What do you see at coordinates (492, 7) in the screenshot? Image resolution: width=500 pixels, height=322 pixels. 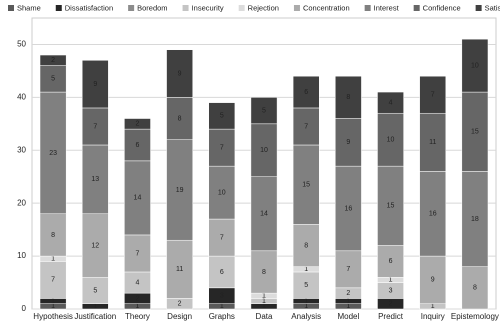 I see `legend-label: Satisfaction` at bounding box center [492, 7].